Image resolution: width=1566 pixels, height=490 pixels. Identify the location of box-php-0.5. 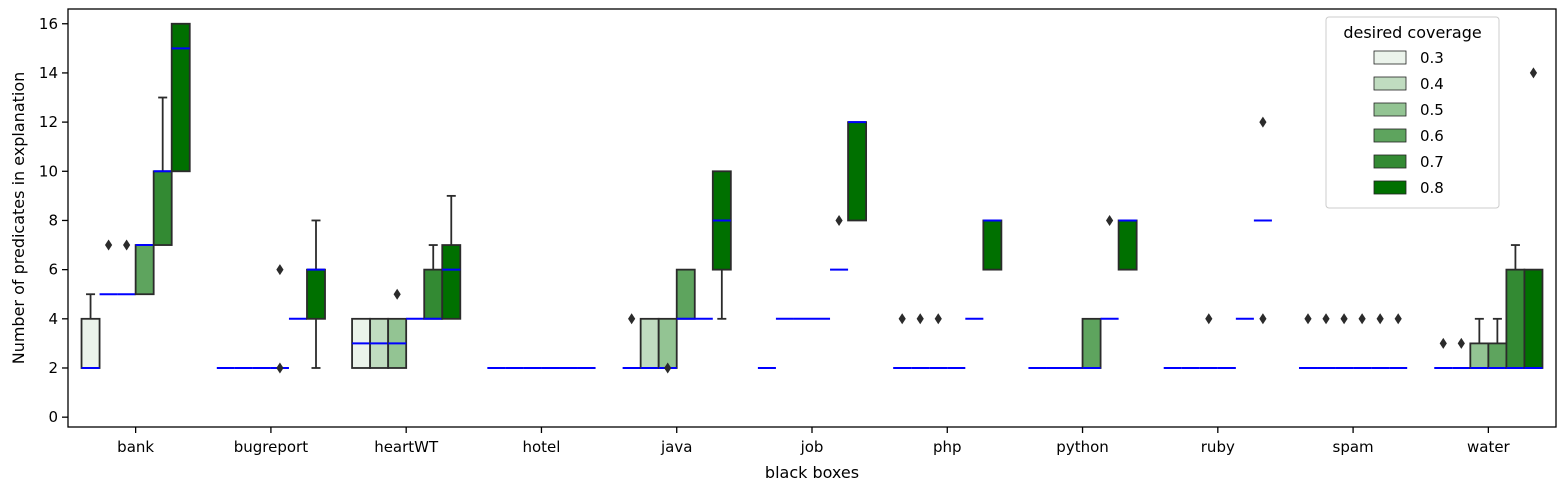
(938, 341).